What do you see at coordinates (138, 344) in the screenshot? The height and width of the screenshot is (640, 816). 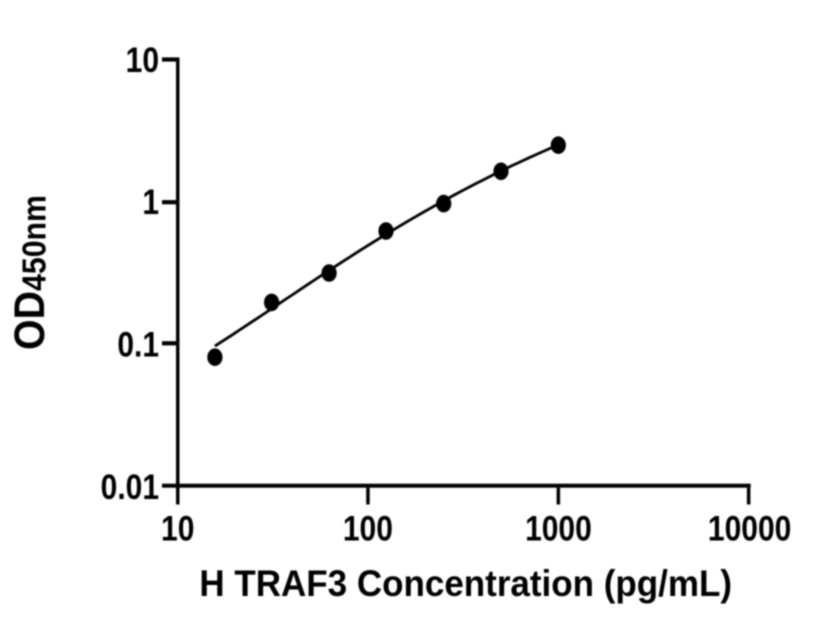 I see `svg-text: 0.1` at bounding box center [138, 344].